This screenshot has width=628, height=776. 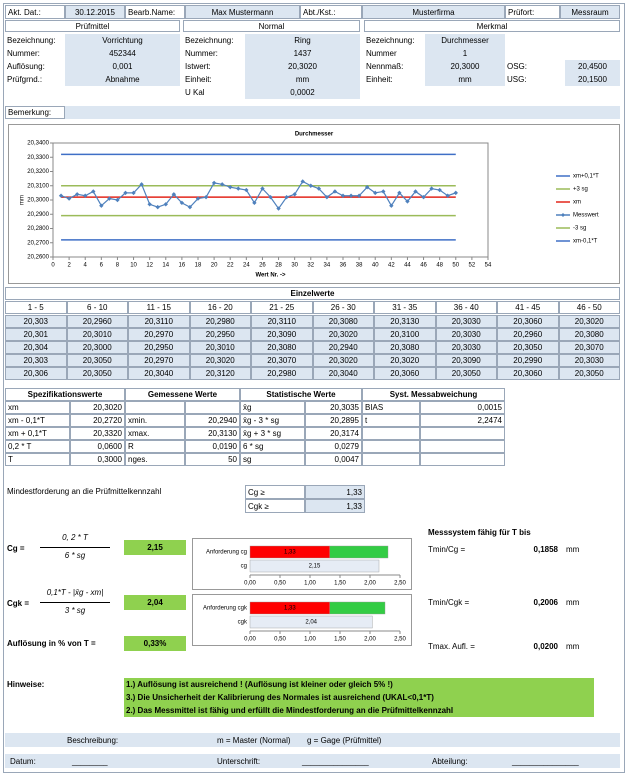 I want to click on x-tick-label: 0, so click(x=53, y=266).